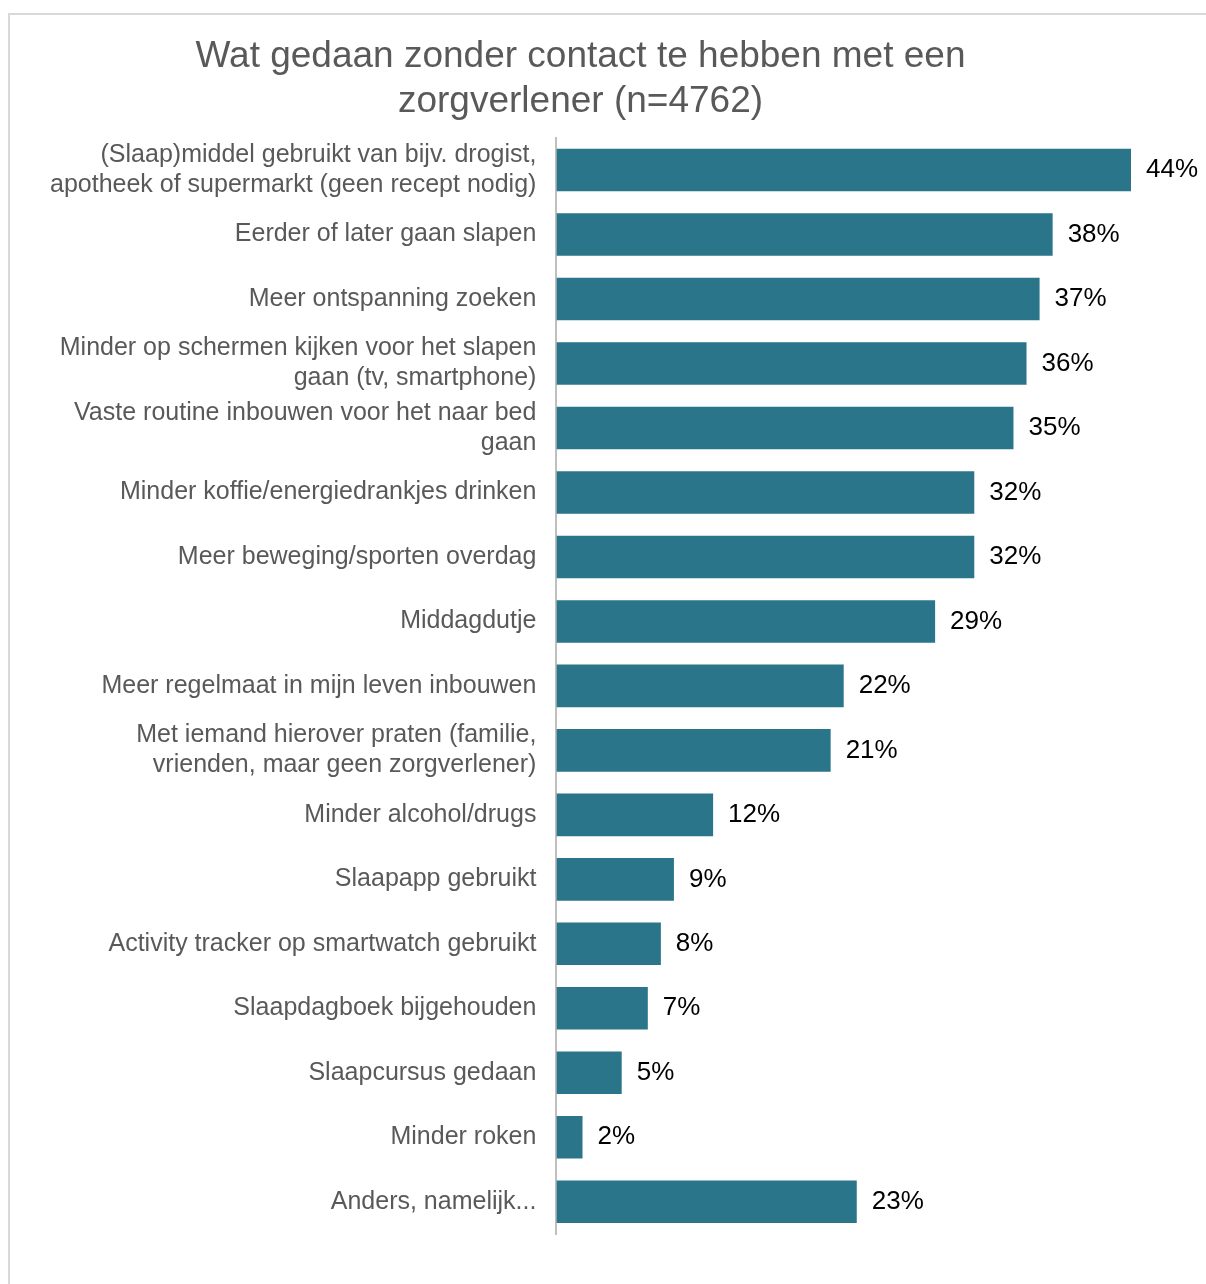 The width and height of the screenshot is (1206, 1284). What do you see at coordinates (385, 1006) in the screenshot?
I see `y-tick-label: Slaapdagboek bijgehouden` at bounding box center [385, 1006].